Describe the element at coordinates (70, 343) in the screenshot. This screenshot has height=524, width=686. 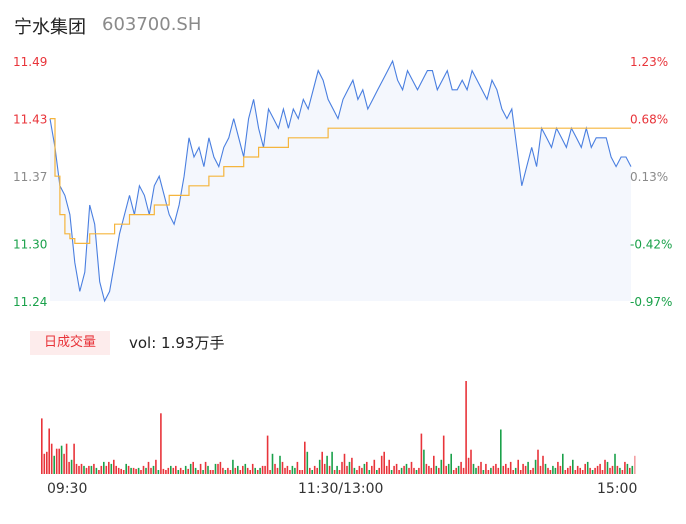
I see `volume-badge: 日成交量` at that location.